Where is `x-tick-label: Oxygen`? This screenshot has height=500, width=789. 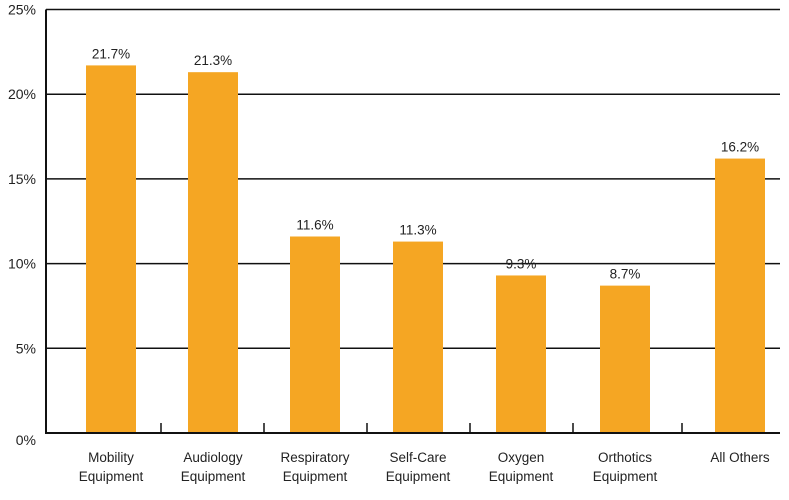 x-tick-label: Oxygen is located at coordinates (521, 457).